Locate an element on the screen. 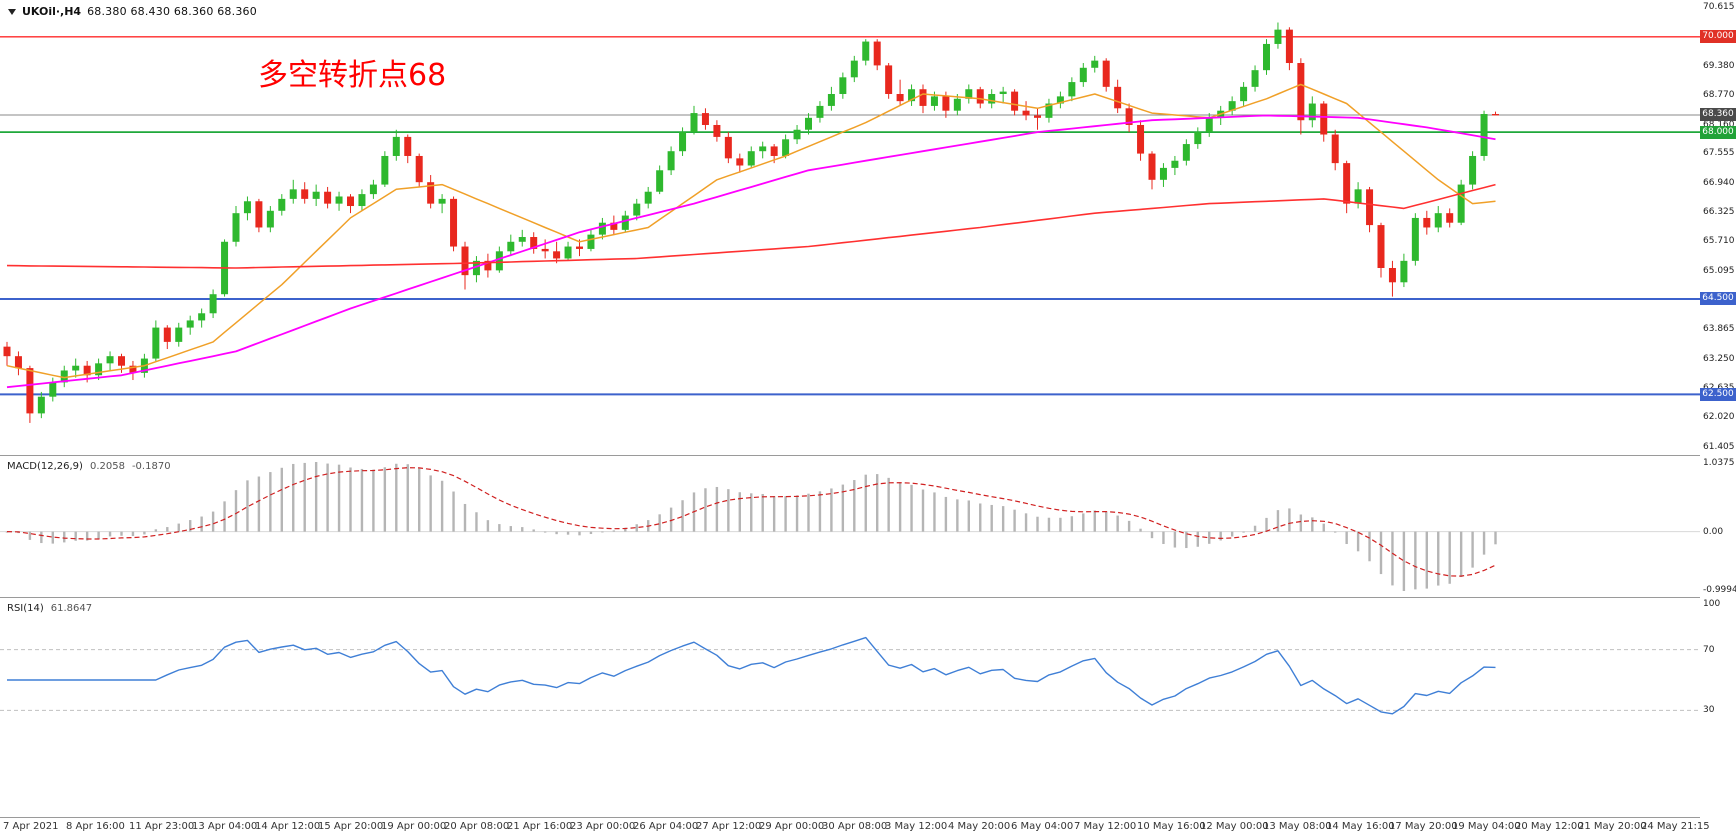  price-tick-label: 63.250 is located at coordinates (1719, 358).